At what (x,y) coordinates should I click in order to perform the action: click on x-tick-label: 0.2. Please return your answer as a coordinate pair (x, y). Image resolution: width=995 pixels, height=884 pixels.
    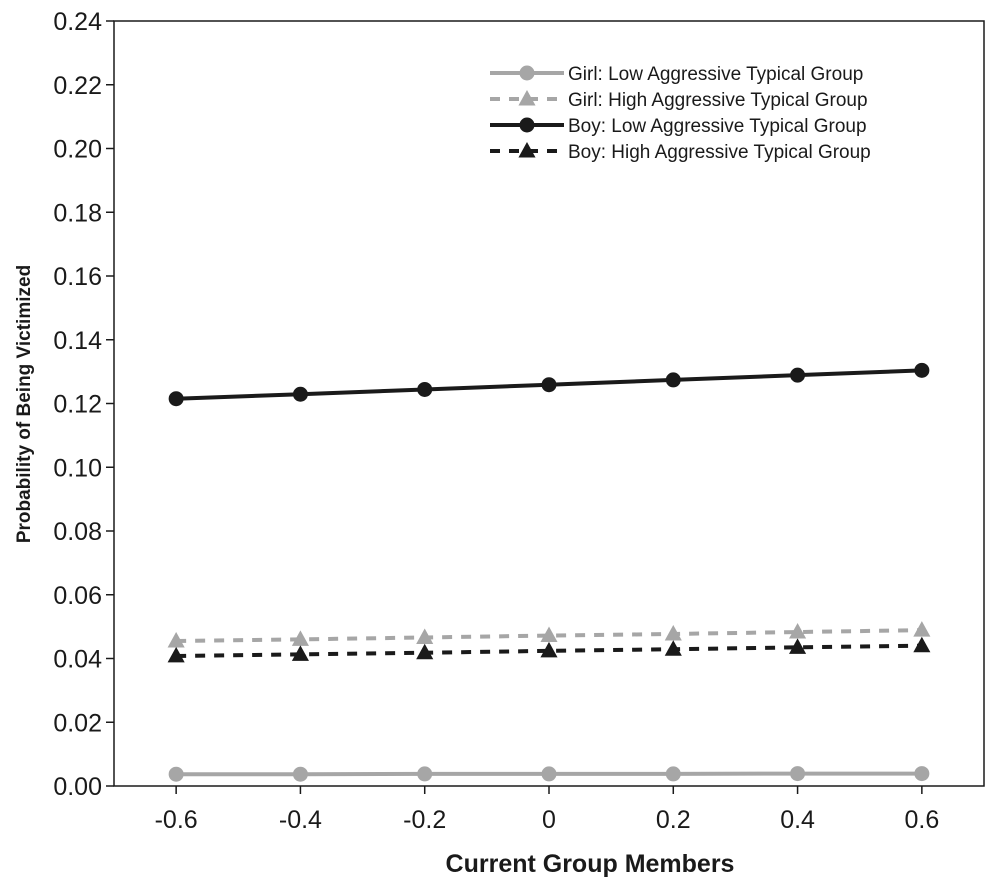
    Looking at the image, I should click on (673, 820).